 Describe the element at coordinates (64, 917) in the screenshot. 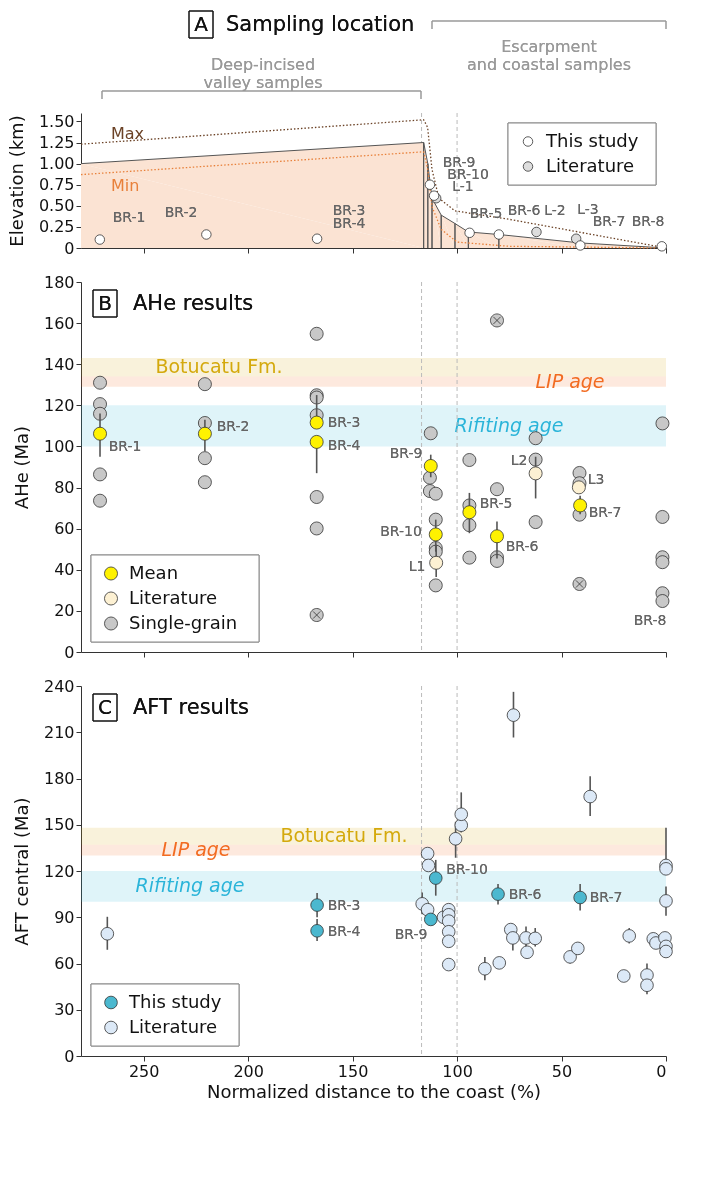

I see `y-tick-label: 90` at that location.